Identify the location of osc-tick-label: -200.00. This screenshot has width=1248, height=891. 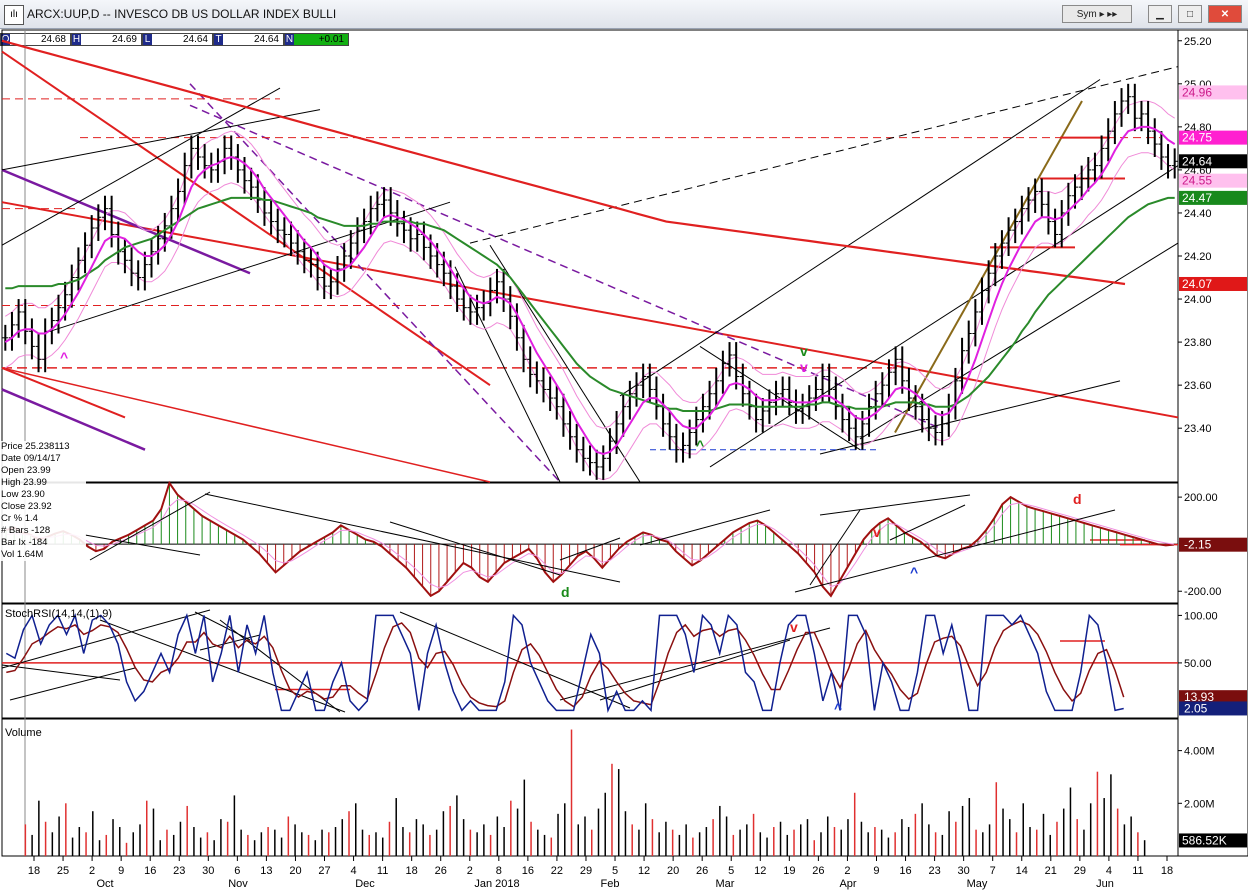
(1202, 592).